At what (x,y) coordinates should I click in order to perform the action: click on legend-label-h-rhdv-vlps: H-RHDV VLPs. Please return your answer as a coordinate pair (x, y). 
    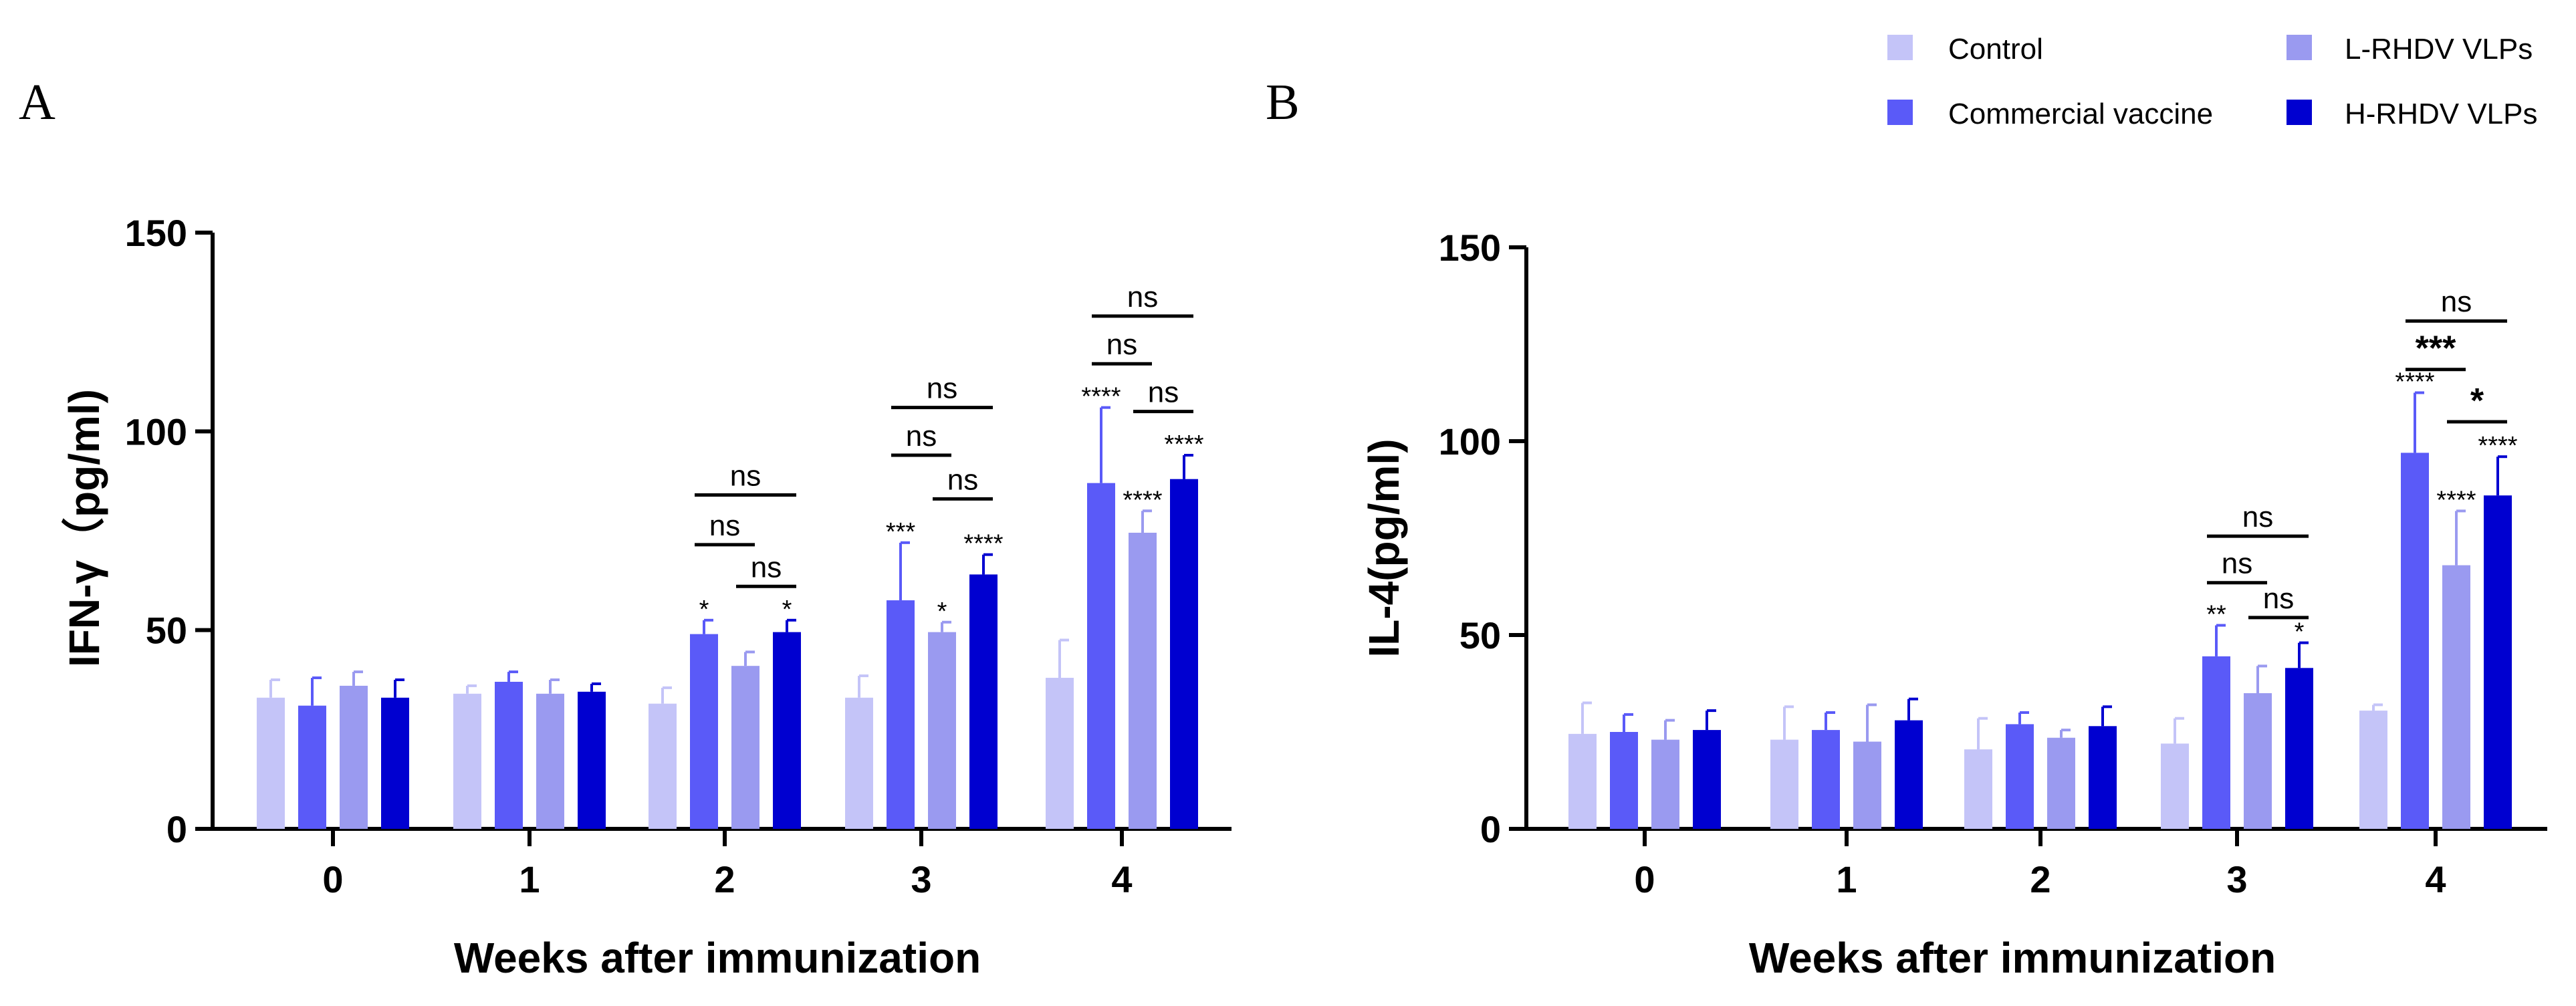
    Looking at the image, I should click on (2441, 114).